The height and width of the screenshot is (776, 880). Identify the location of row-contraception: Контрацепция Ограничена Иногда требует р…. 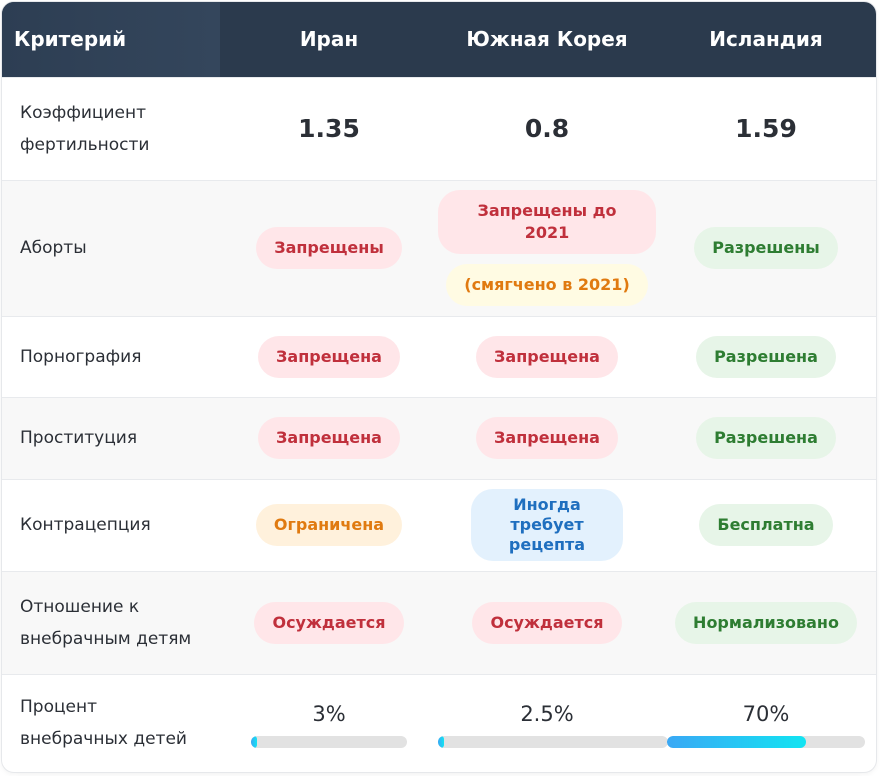
(439, 524).